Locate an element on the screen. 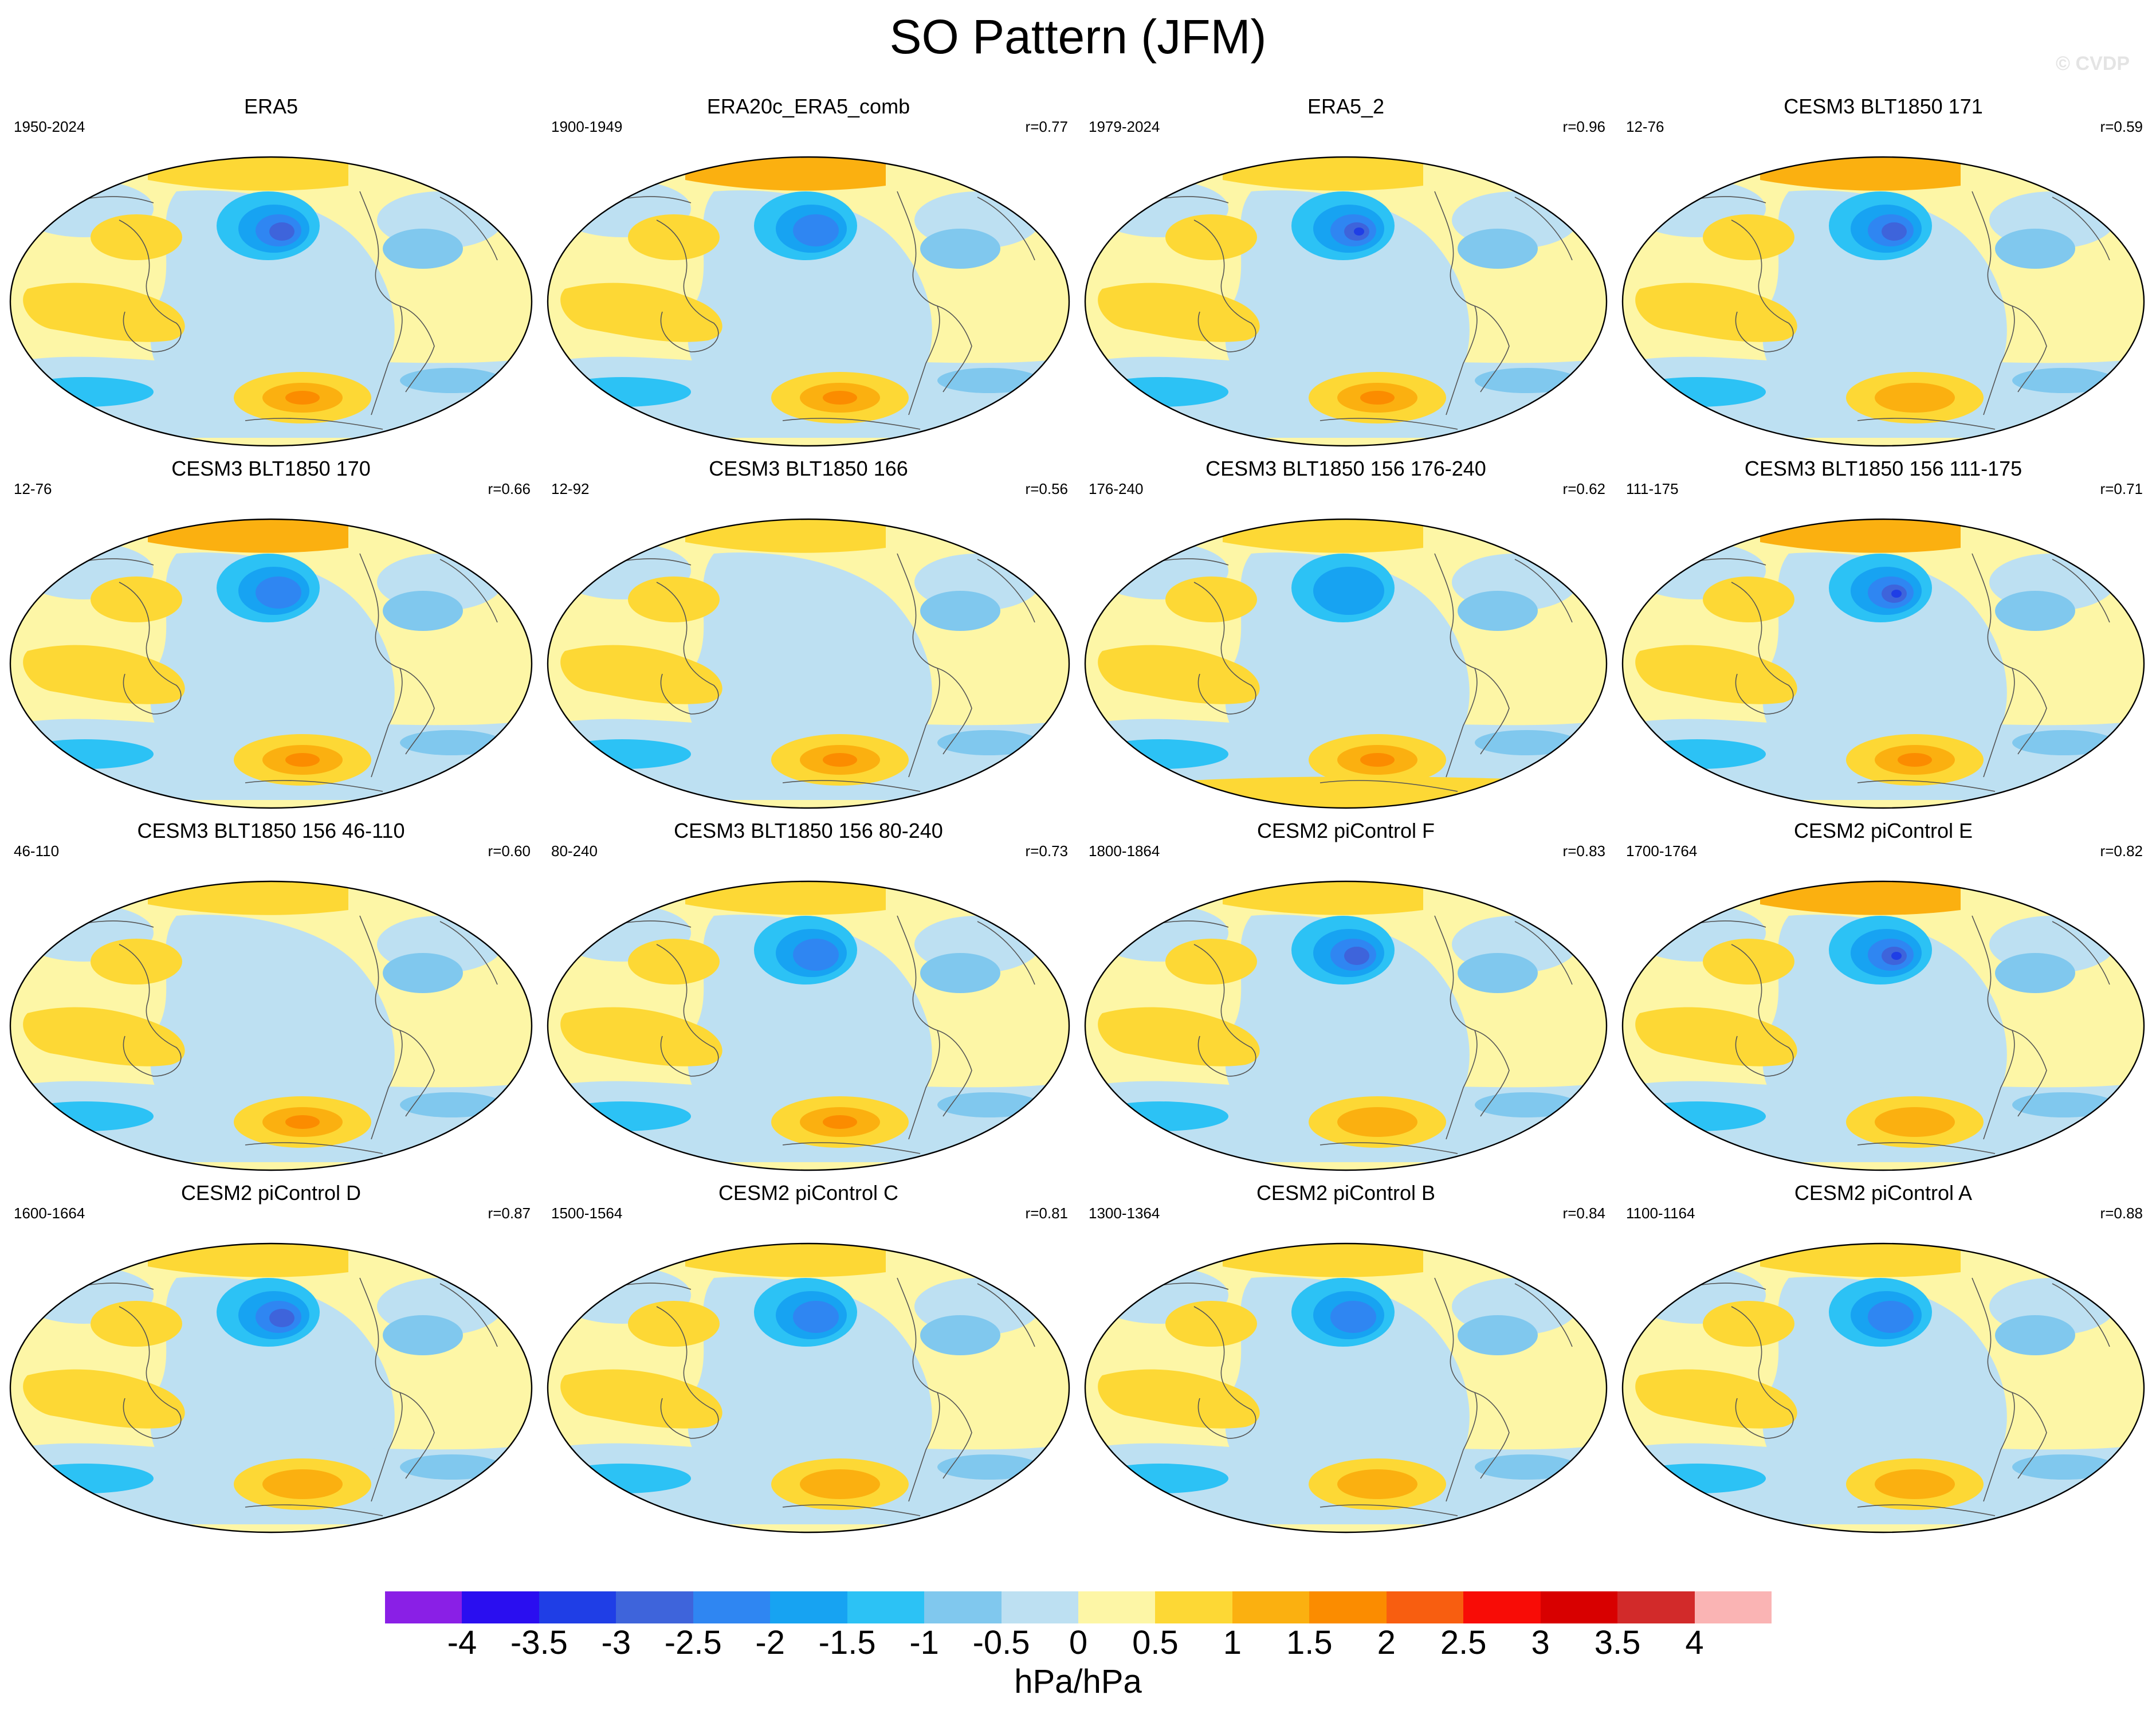 This screenshot has width=2156, height=1714. map-panel: CESM2 piControl B 1300-1364 r=0.84 is located at coordinates (1345, 1361).